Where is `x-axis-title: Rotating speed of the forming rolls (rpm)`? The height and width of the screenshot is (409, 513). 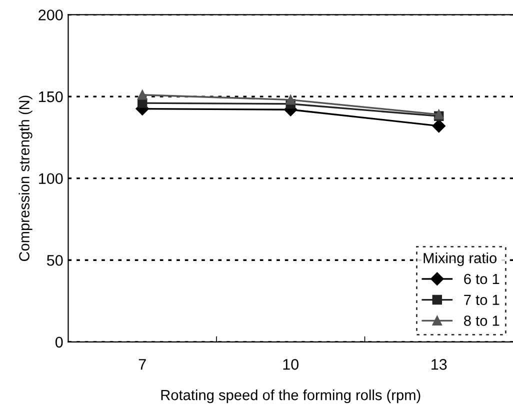
x-axis-title: Rotating speed of the forming rolls (rpm) is located at coordinates (290, 397).